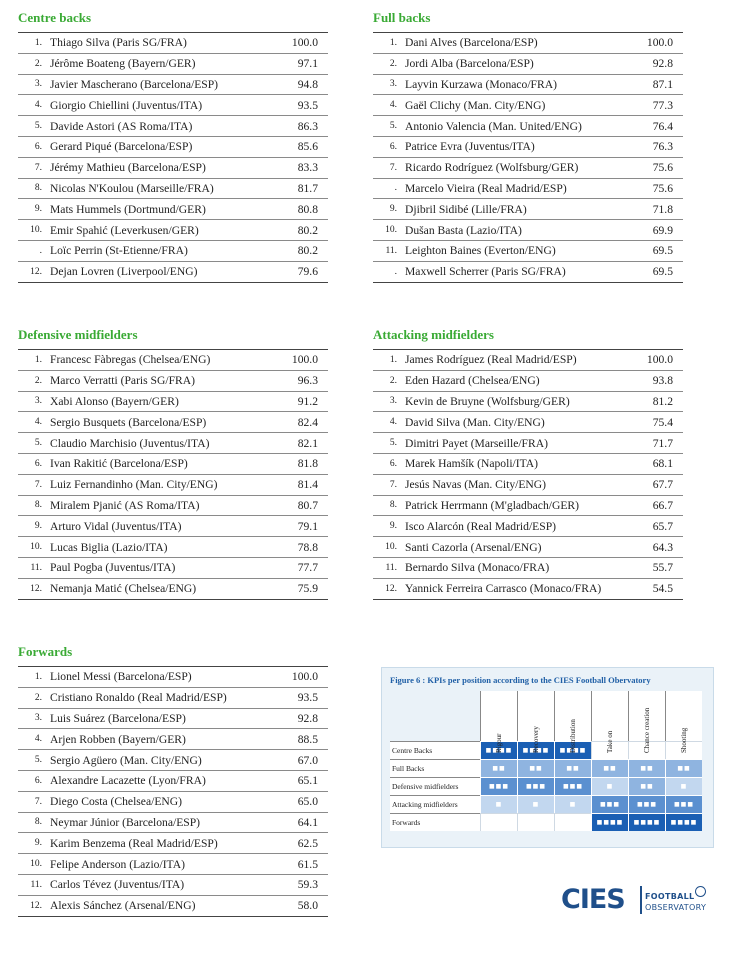 The width and height of the screenshot is (738, 957). I want to click on section-title: Centre backs, so click(55, 17).